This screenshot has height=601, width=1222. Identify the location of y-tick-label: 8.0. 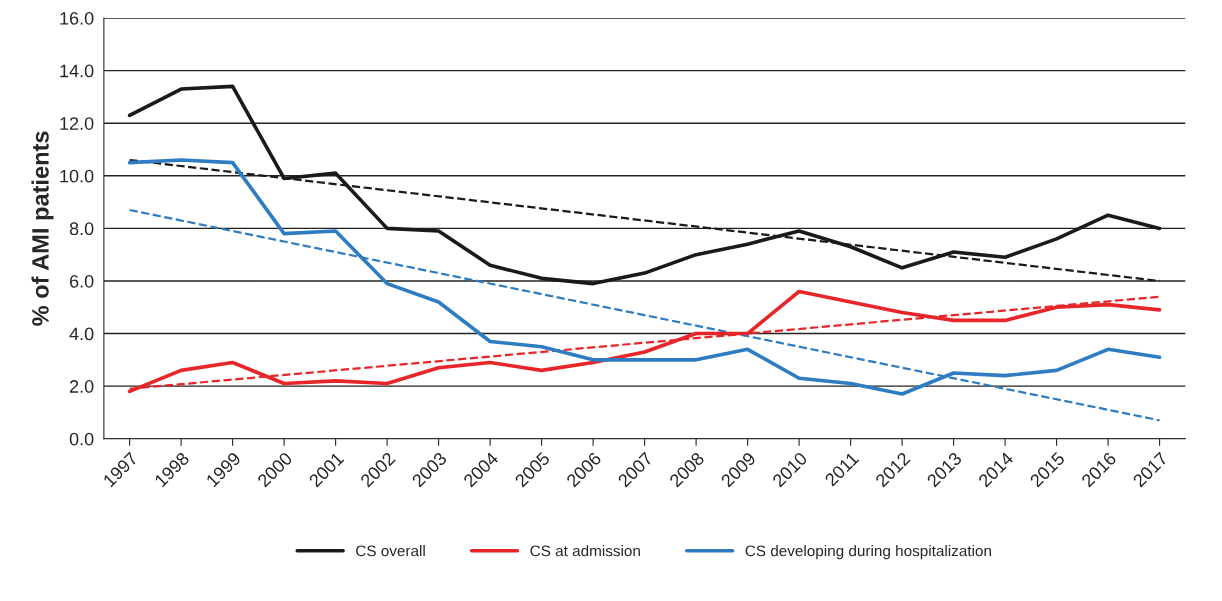
(81, 229).